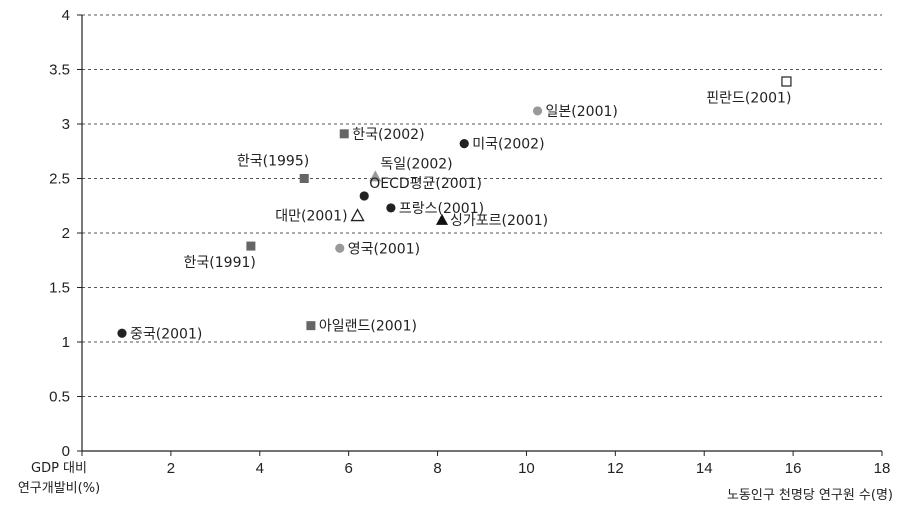 The image size is (898, 508). I want to click on data-point-label: 프랑스(2001), so click(441, 209).